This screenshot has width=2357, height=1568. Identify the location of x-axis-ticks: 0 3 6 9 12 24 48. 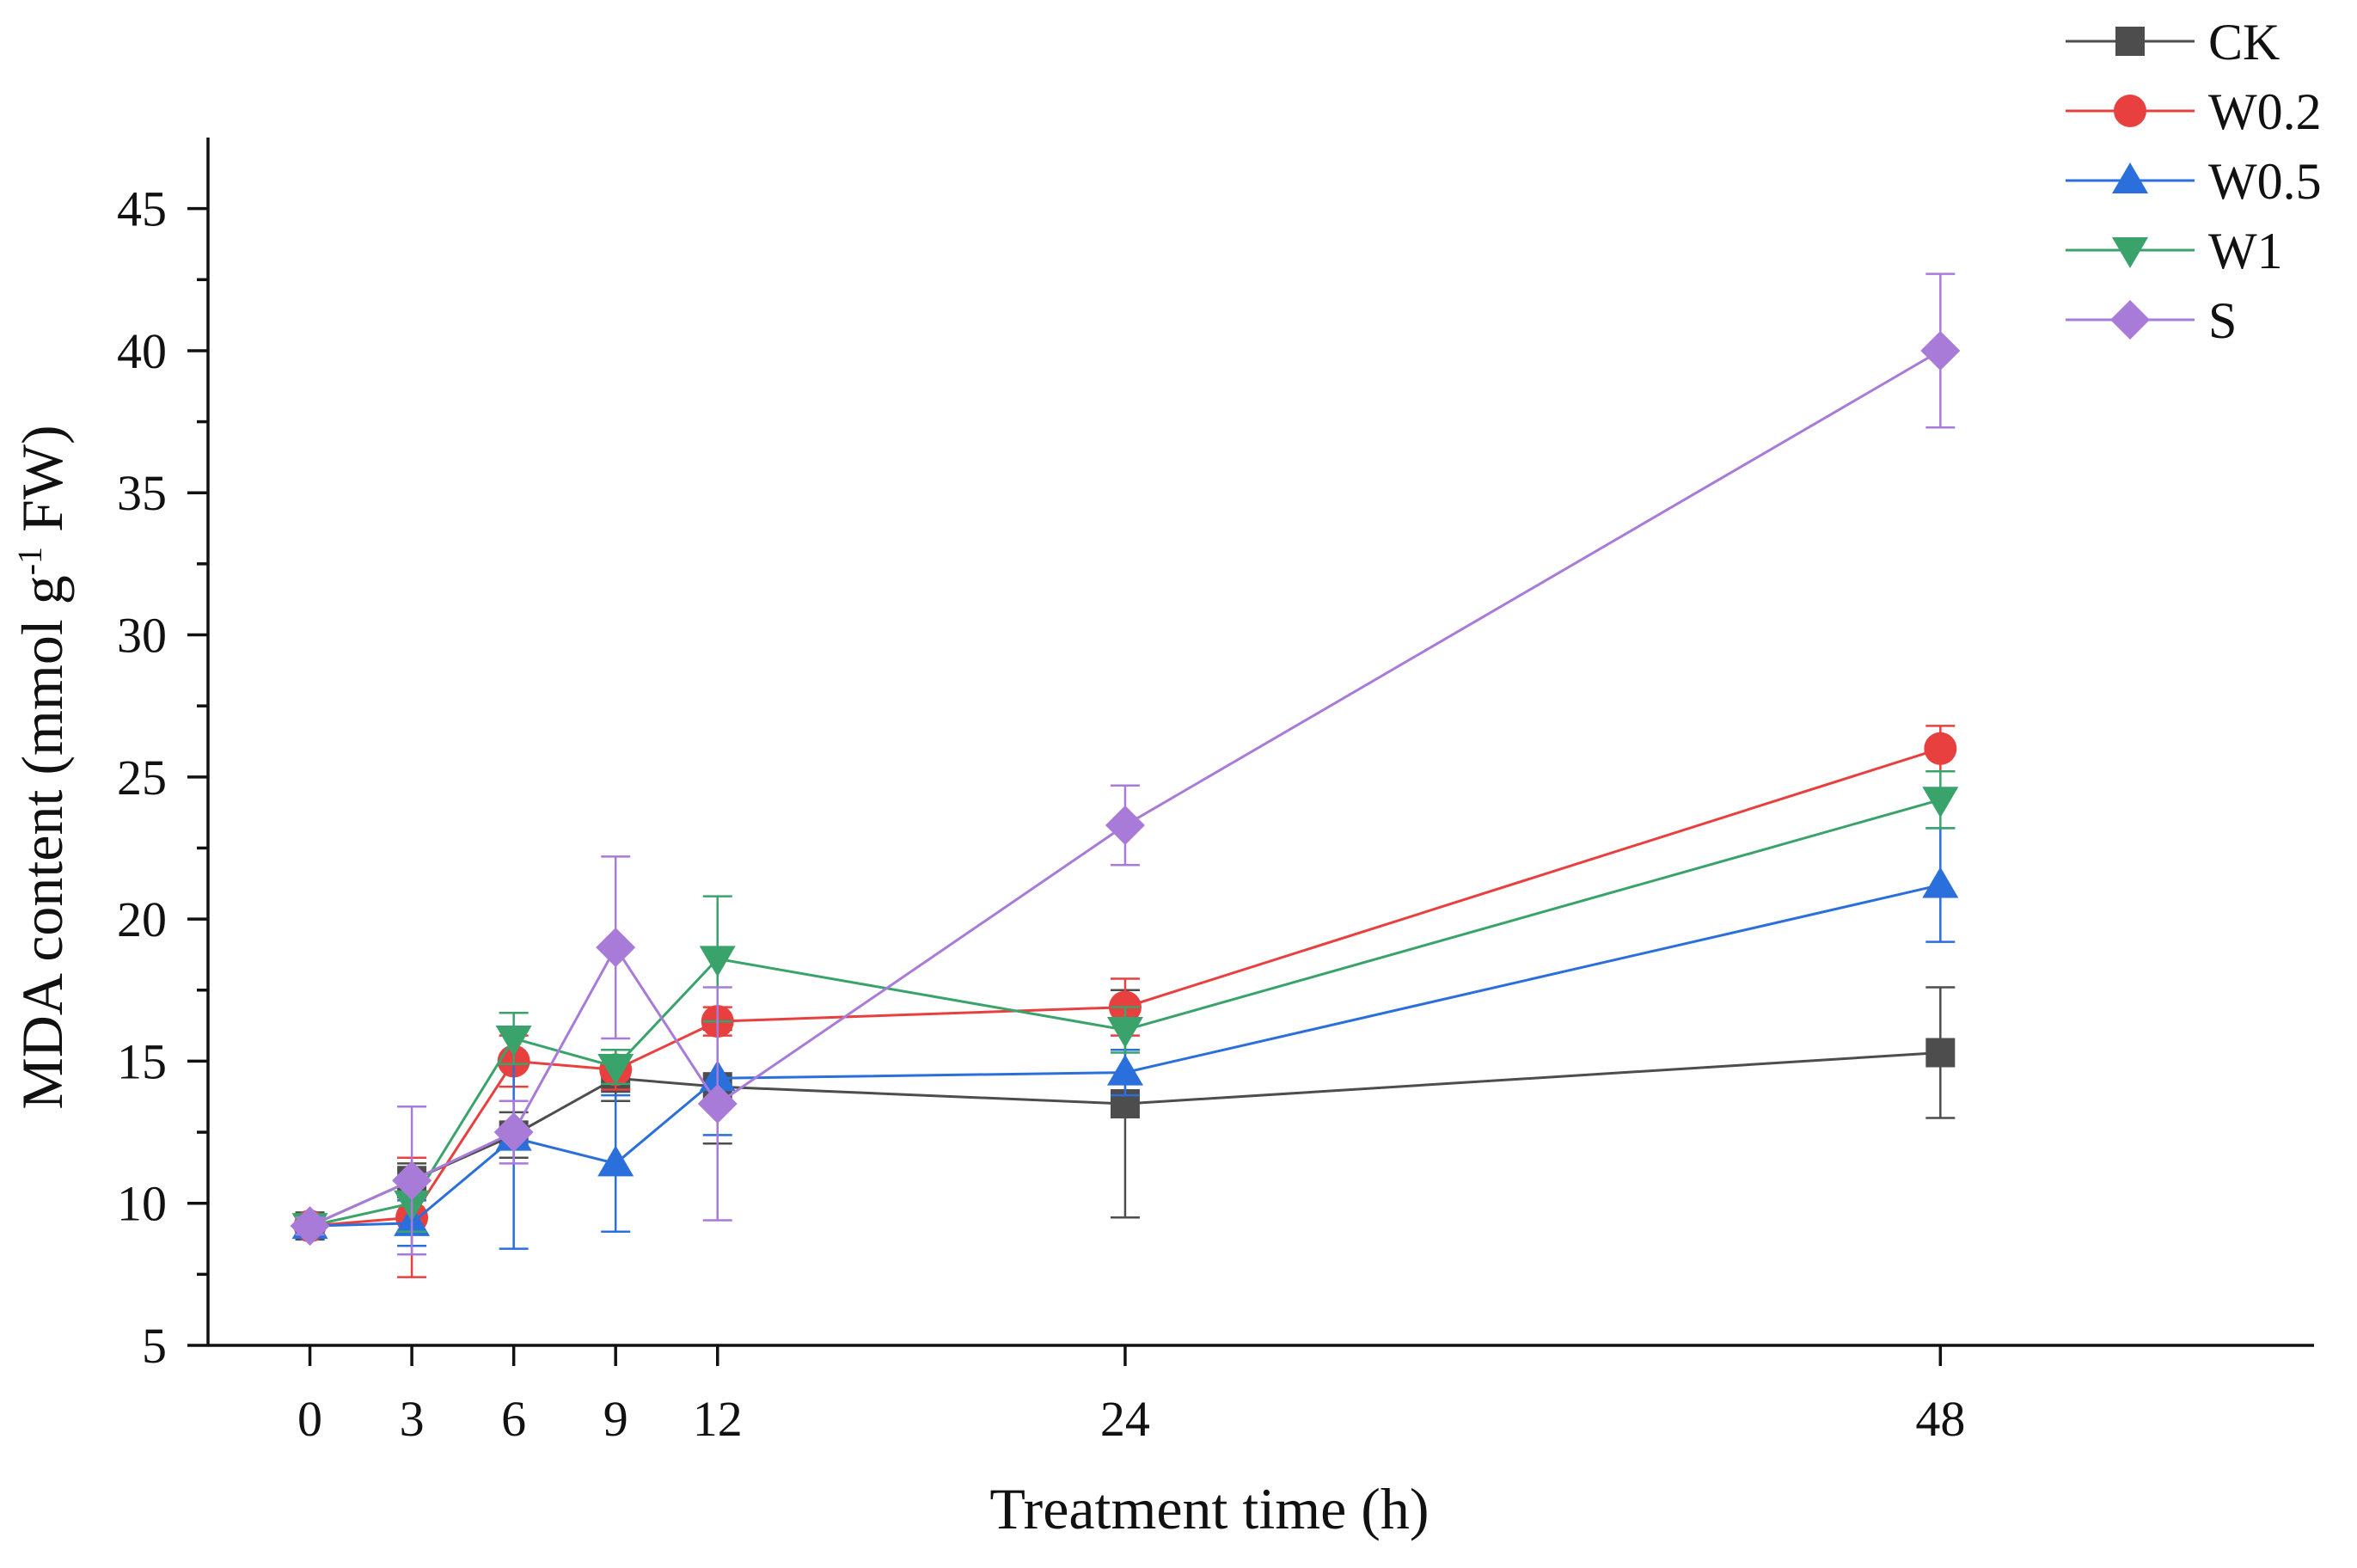
(1131, 1396).